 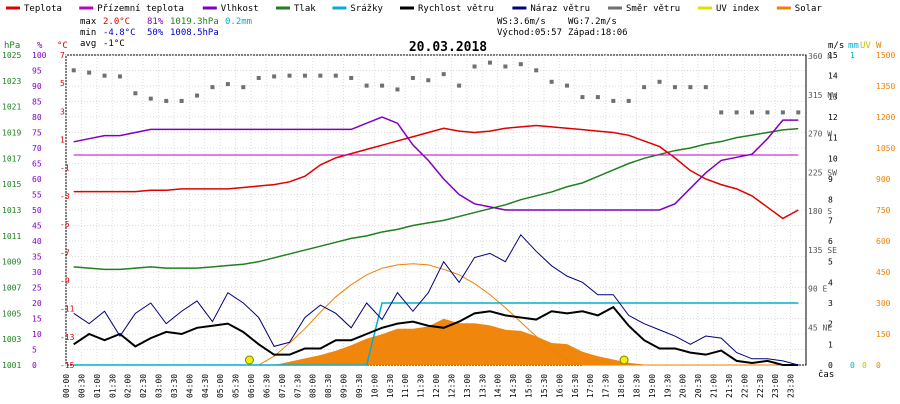 I want to click on x-tick-label: 06:30, so click(x=266, y=386).